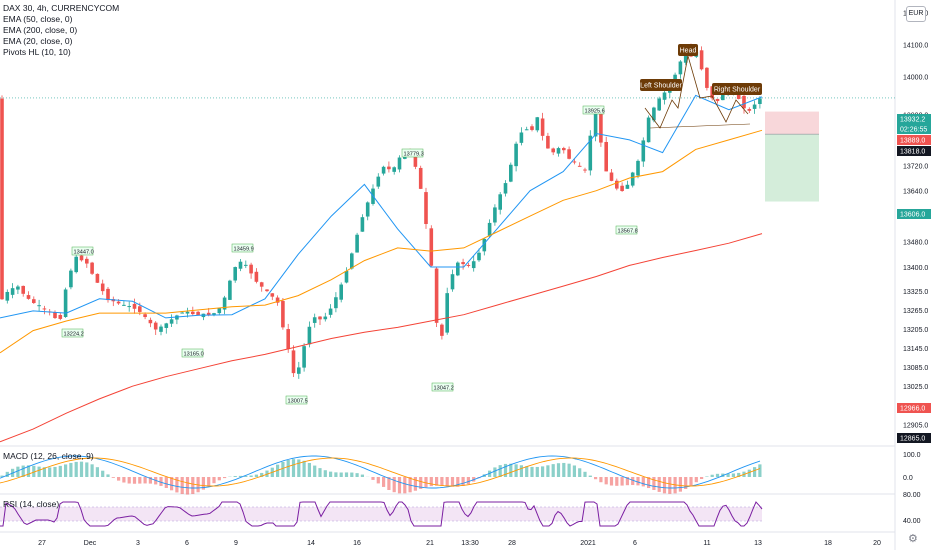  I want to click on rsi-band, so click(381, 514).